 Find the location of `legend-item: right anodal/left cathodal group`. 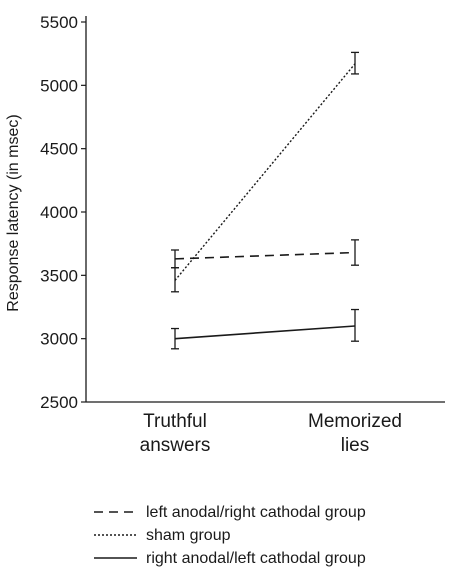

legend-item: right anodal/left cathodal group is located at coordinates (230, 558).